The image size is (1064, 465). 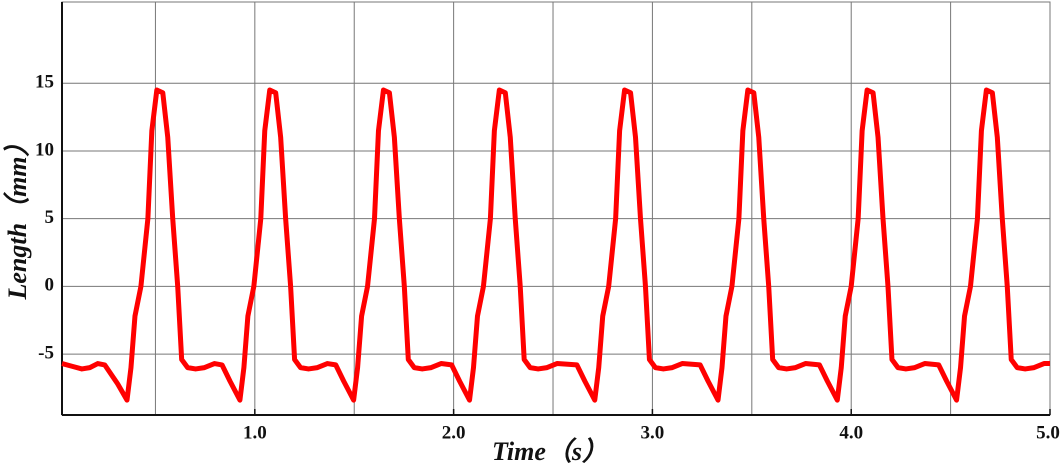 I want to click on x-tick-label: 3.0, so click(x=653, y=432).